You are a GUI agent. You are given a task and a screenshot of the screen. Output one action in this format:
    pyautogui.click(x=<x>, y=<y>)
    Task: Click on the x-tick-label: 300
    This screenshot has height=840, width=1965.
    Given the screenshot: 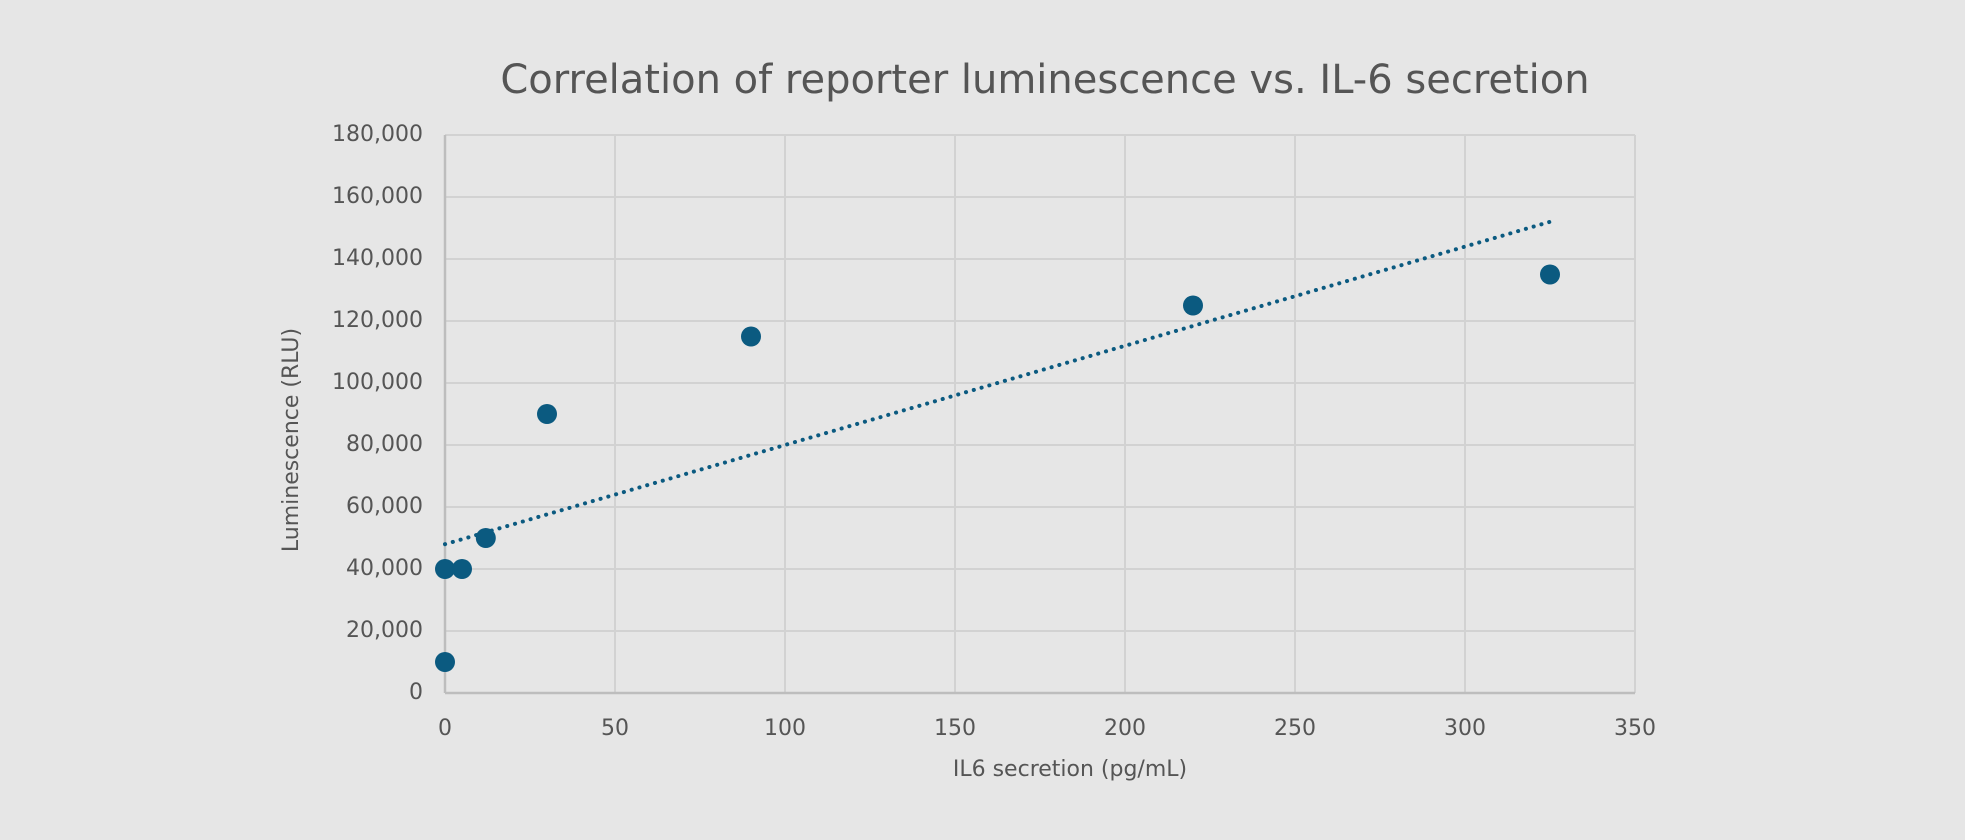 What is the action you would take?
    pyautogui.click(x=1465, y=728)
    